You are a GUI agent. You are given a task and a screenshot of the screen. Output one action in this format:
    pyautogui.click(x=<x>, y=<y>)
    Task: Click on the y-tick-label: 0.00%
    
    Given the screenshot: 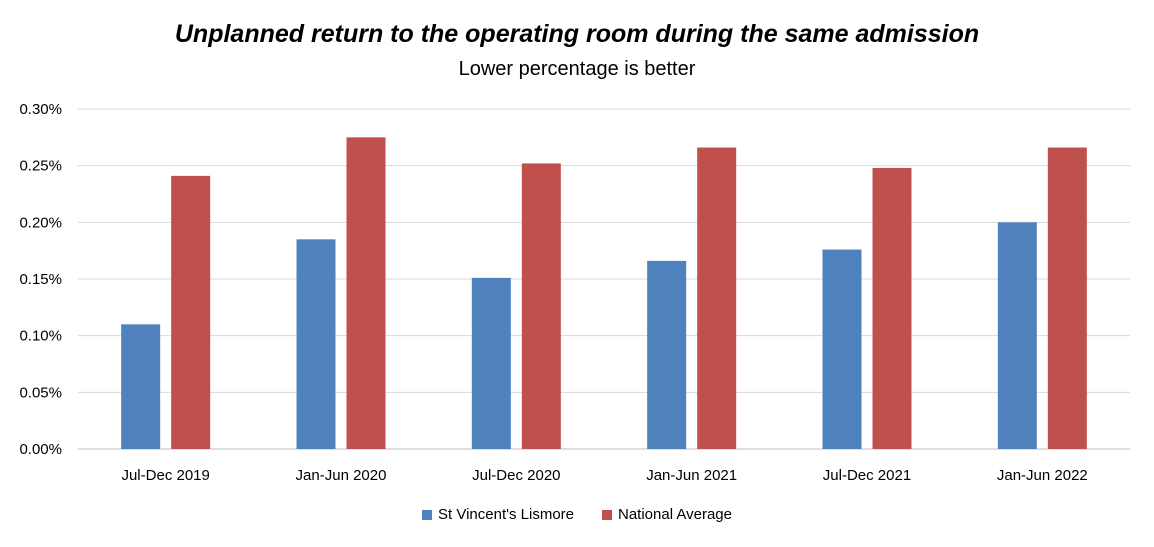 What is the action you would take?
    pyautogui.click(x=40, y=449)
    